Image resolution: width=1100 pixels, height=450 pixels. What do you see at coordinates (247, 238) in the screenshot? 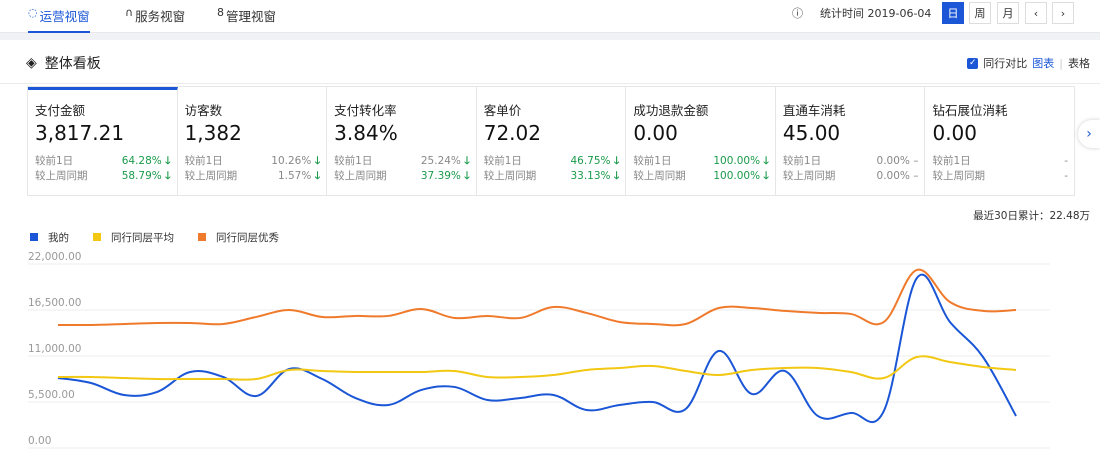
I see `legend-label: 同行同层优秀` at bounding box center [247, 238].